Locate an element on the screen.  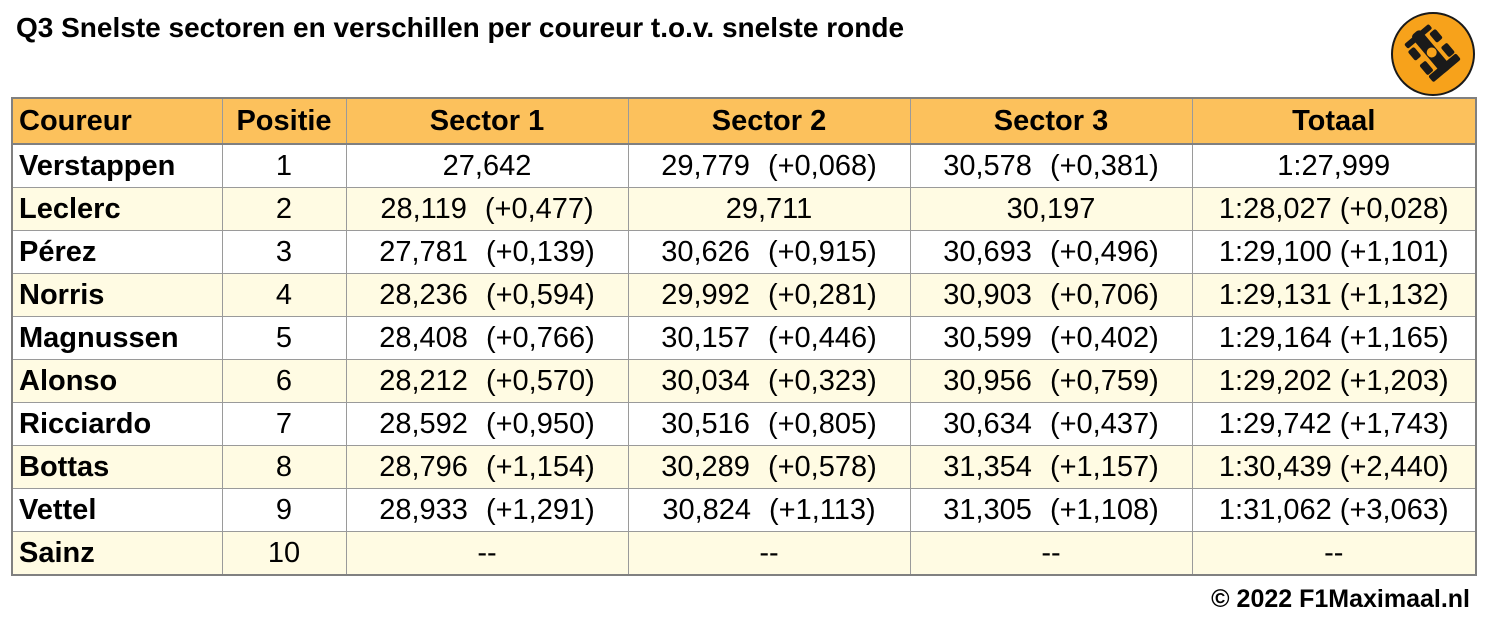
position-cell: 1 is located at coordinates (284, 165).